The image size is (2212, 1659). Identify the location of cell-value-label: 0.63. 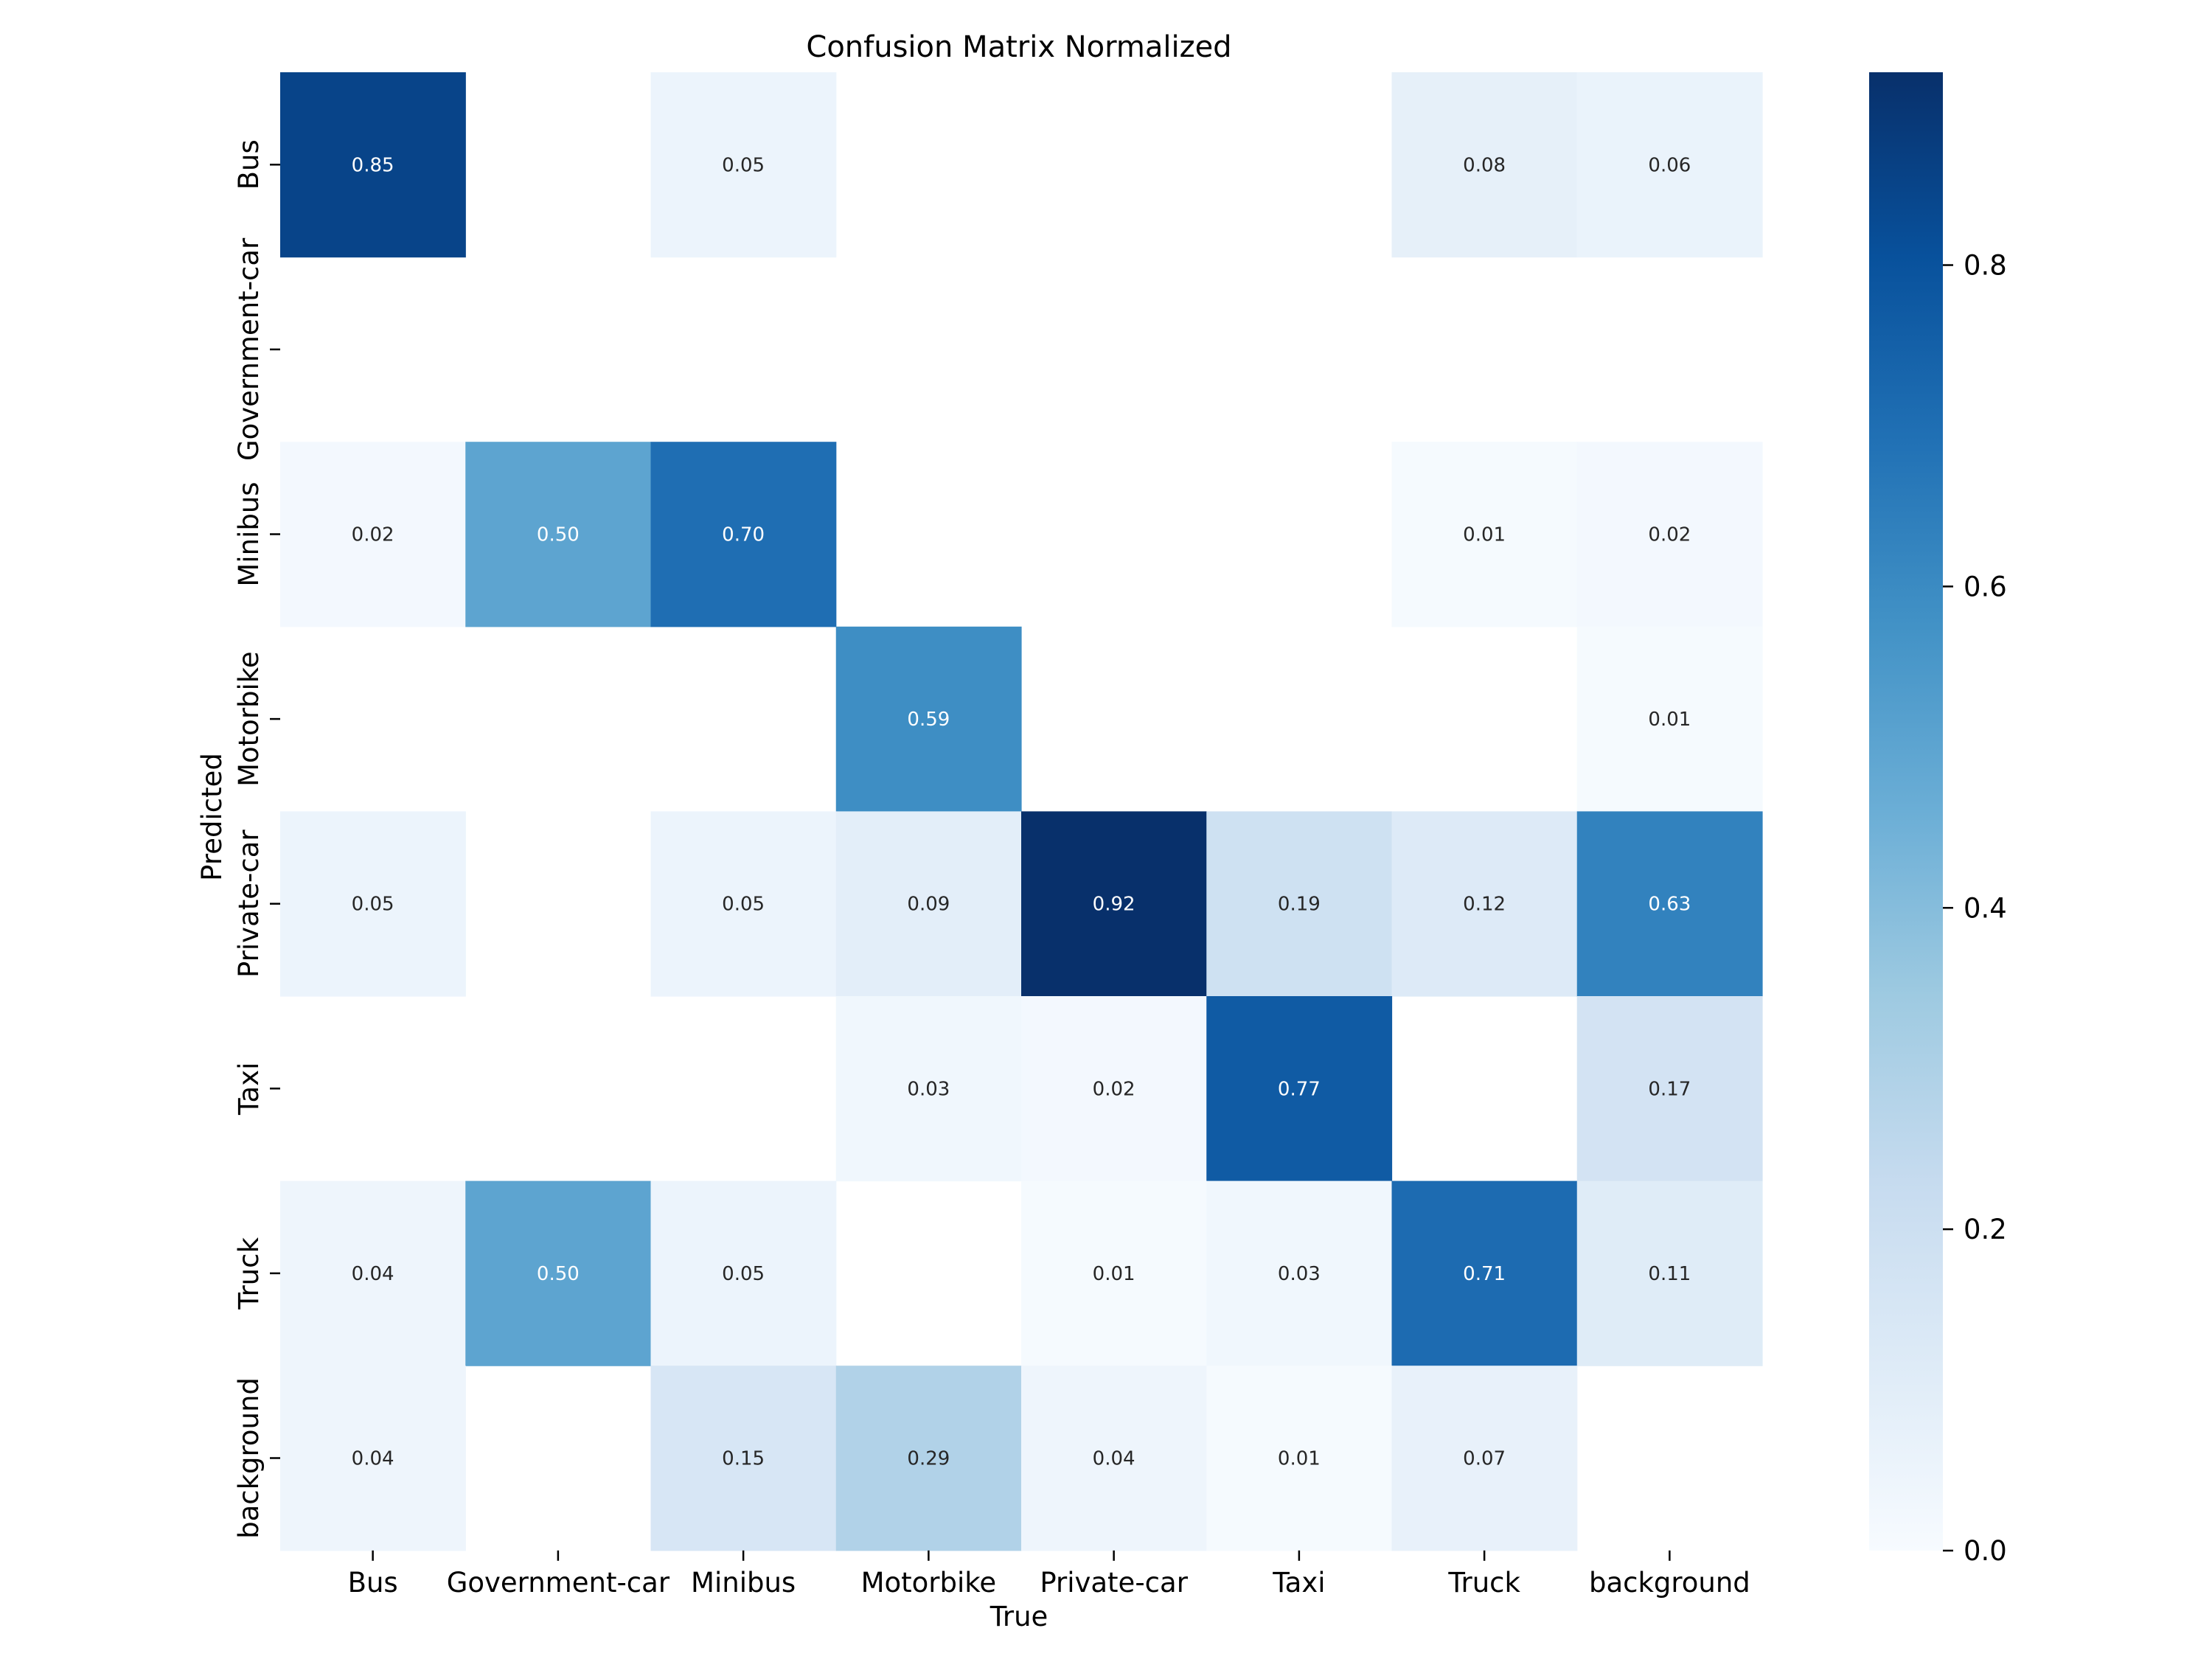
(1669, 905).